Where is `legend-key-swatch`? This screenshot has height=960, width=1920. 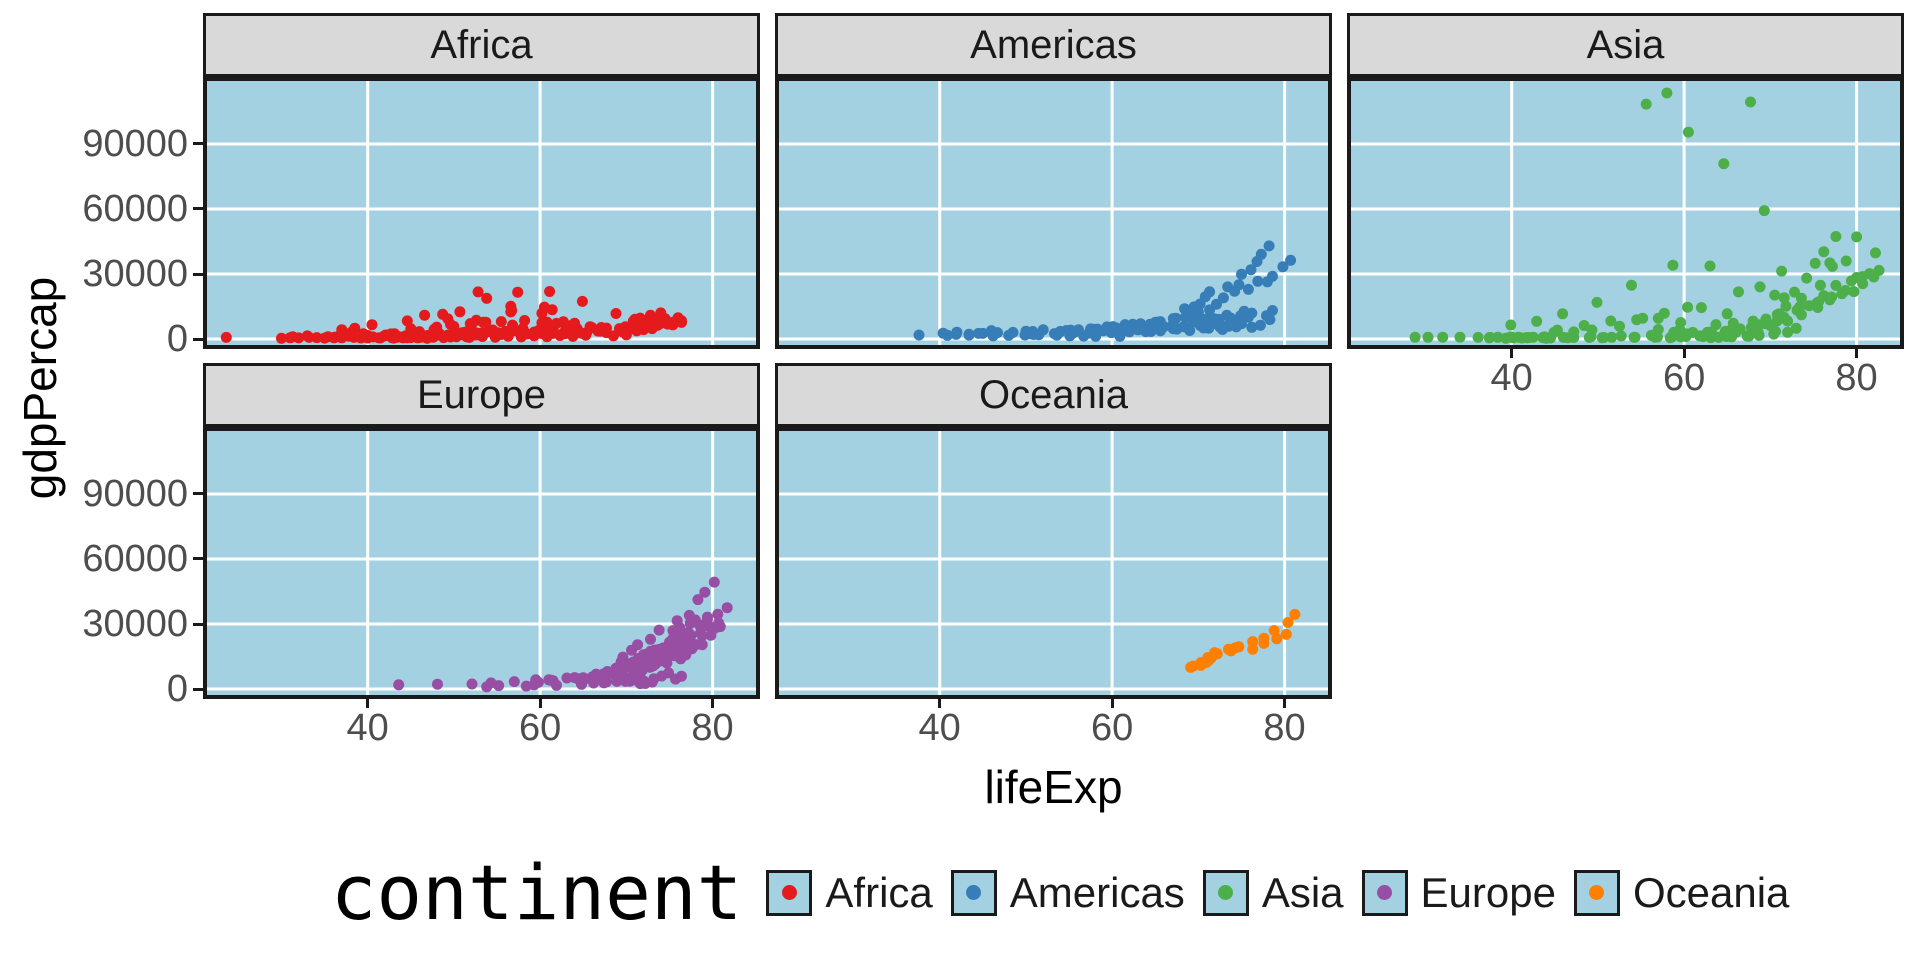
legend-key-swatch is located at coordinates (1225, 892).